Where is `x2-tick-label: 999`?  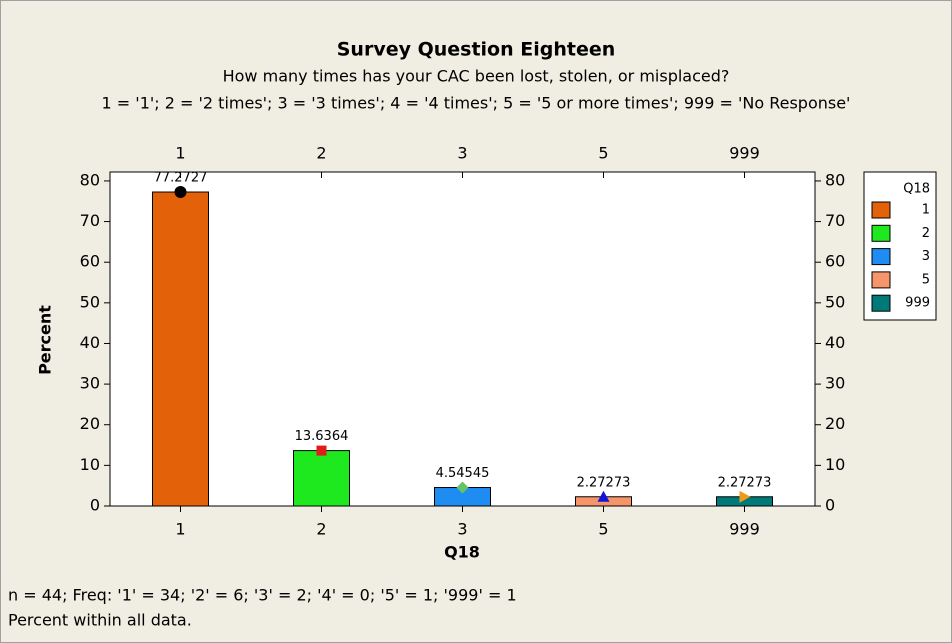
x2-tick-label: 999 is located at coordinates (744, 153).